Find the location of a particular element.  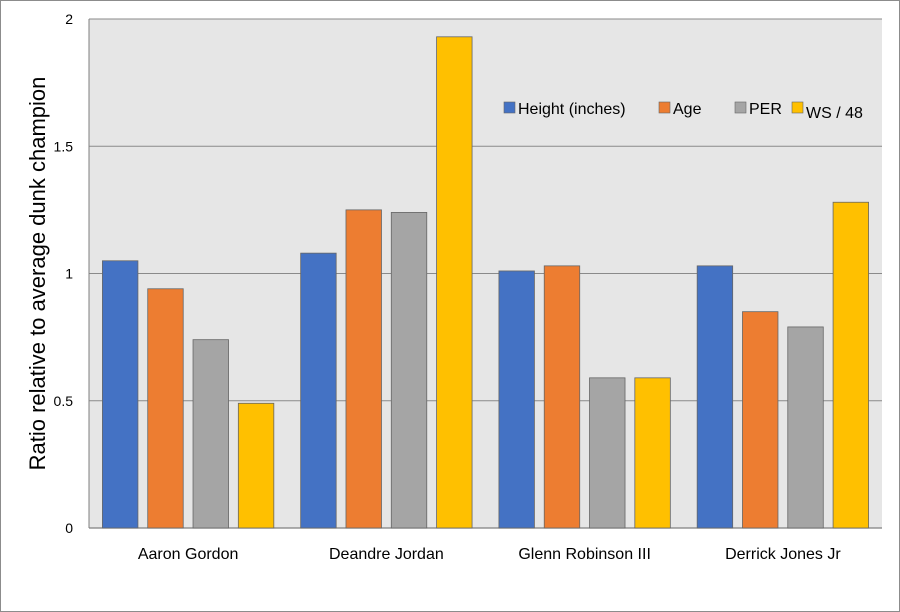

legend-label-0: Height (inches) is located at coordinates (572, 109).